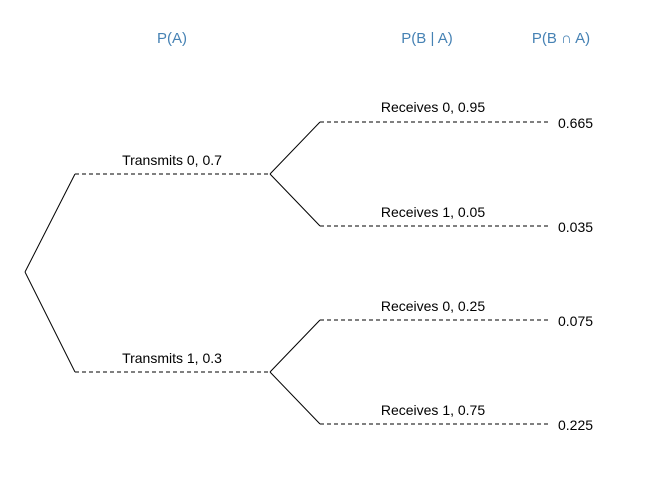 The image size is (672, 480). I want to click on branch-label-t1-receives-0: Receives 0, 0.25, so click(433, 306).